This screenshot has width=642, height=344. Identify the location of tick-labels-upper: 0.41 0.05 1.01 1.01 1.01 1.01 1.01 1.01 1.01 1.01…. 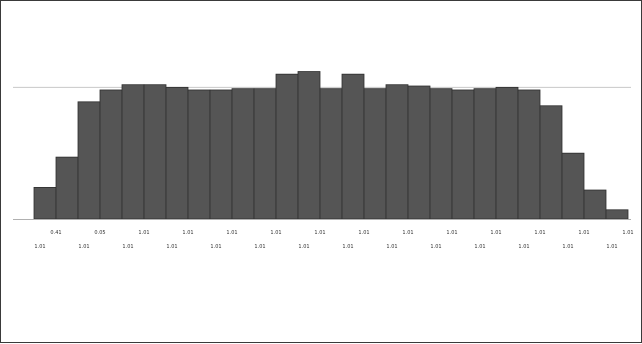
(341, 233).